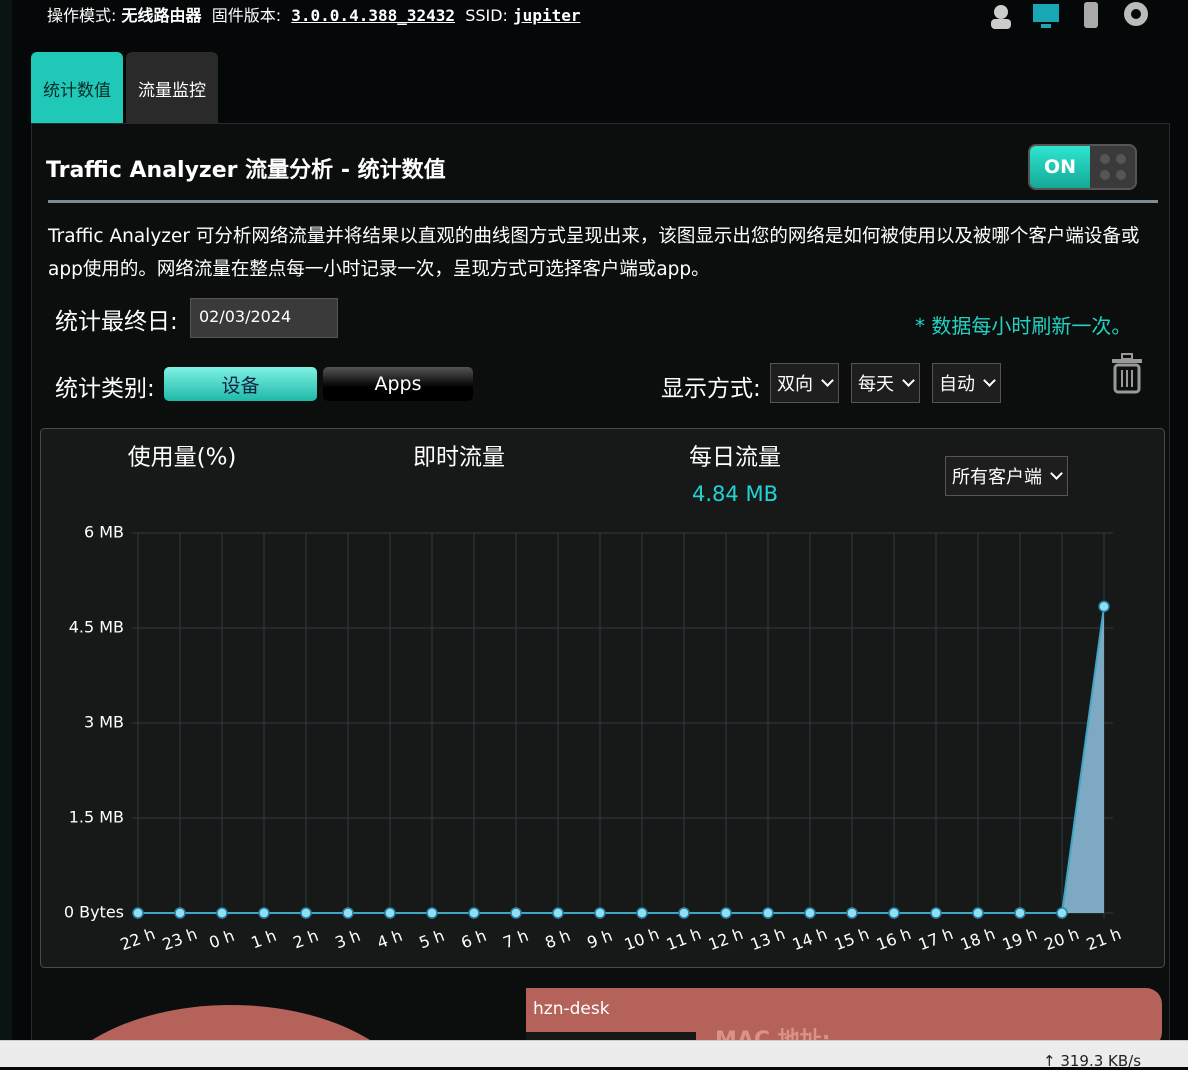 The image size is (1188, 1070). I want to click on client-select: 所有客户端, so click(1006, 476).